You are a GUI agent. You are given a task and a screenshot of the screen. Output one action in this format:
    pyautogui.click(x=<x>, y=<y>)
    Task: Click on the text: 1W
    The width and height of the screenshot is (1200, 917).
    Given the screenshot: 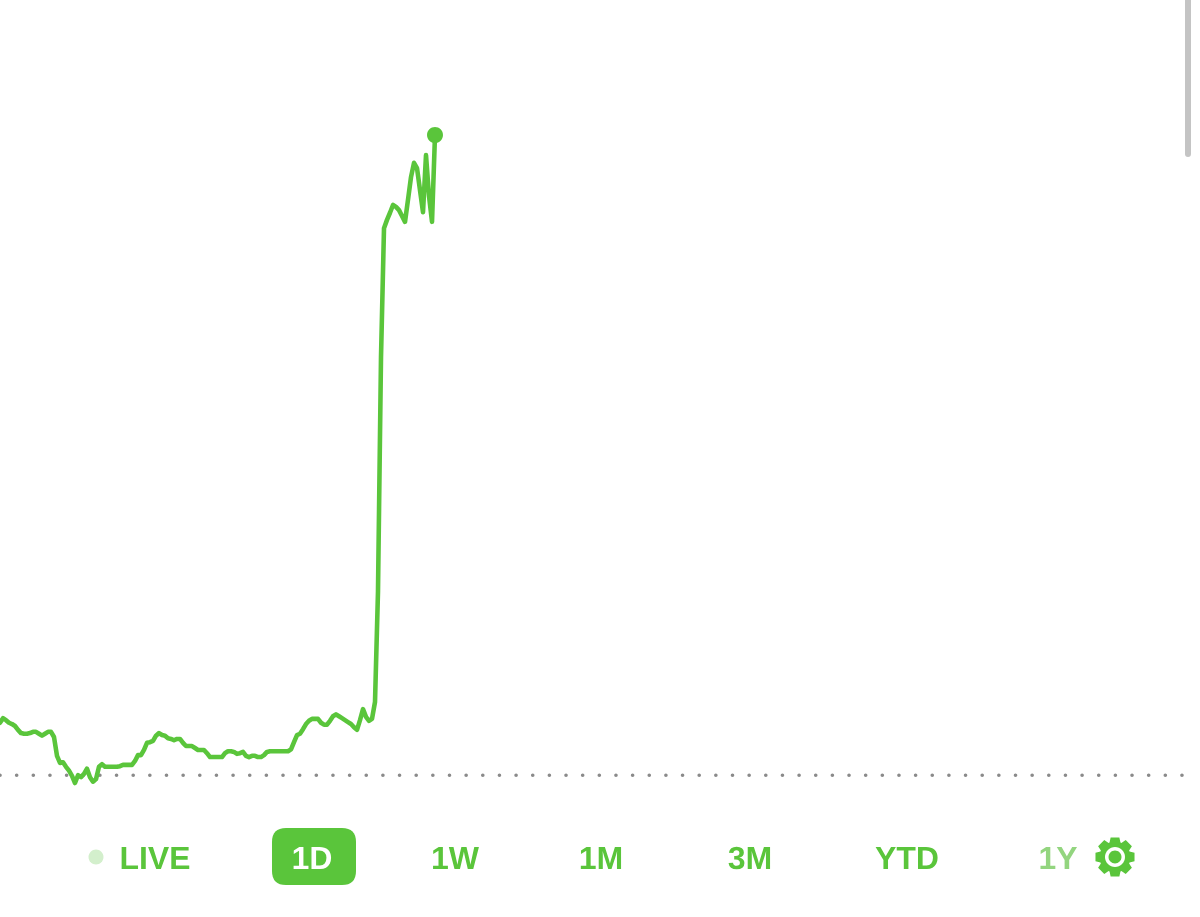 What is the action you would take?
    pyautogui.click(x=456, y=858)
    